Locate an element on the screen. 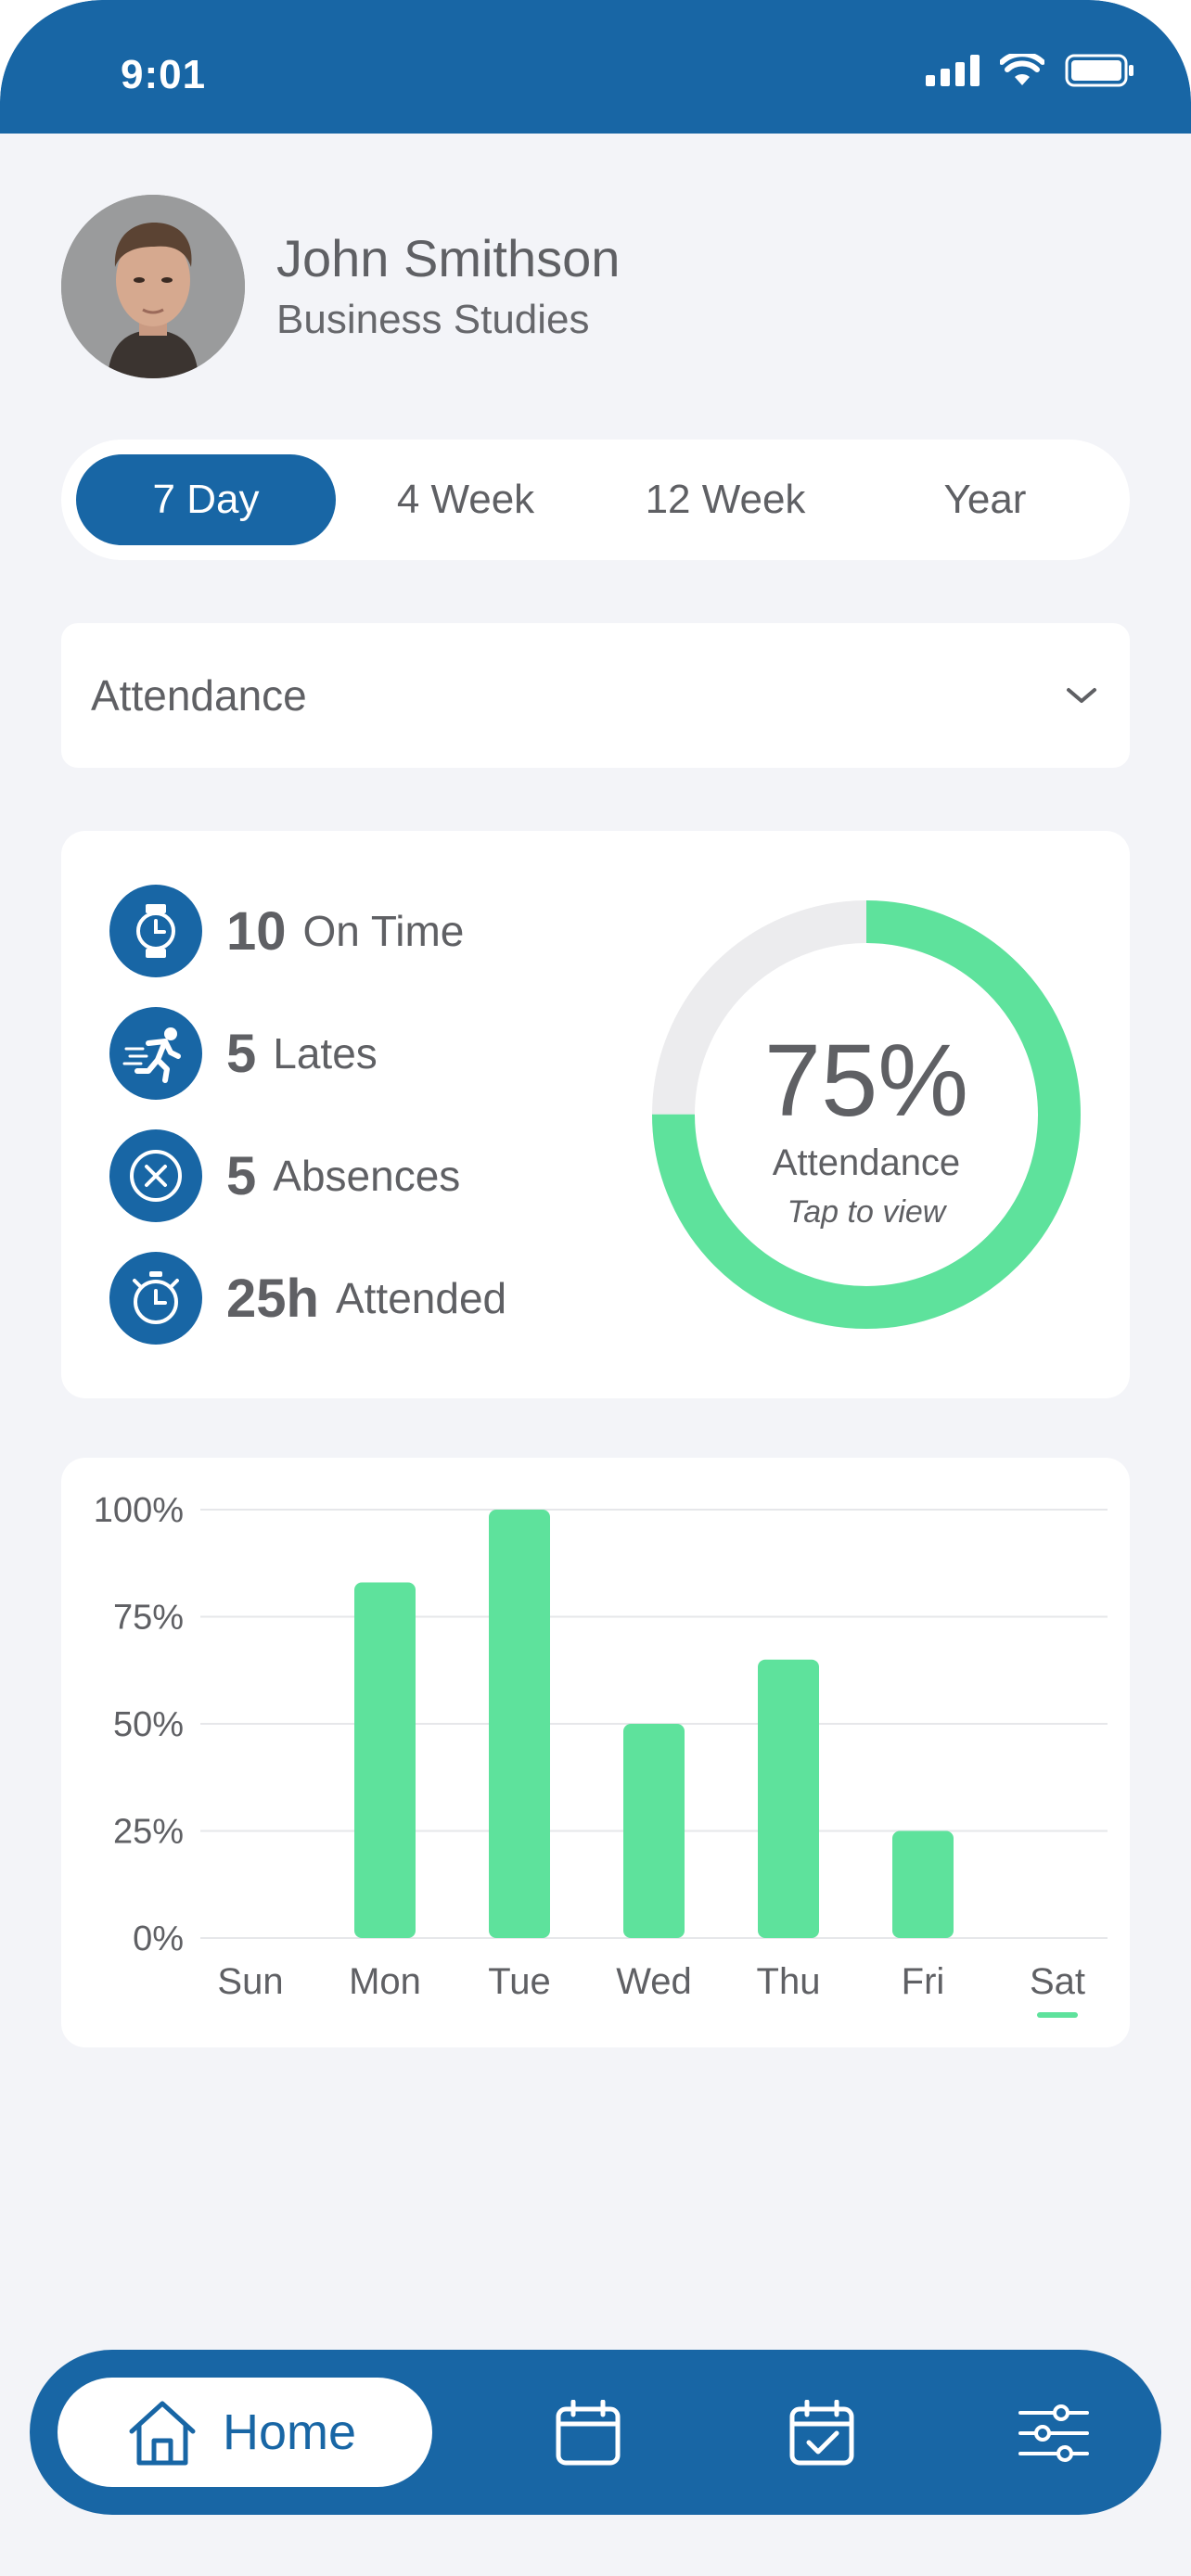  tab-4-week: 4 Week is located at coordinates (465, 499).